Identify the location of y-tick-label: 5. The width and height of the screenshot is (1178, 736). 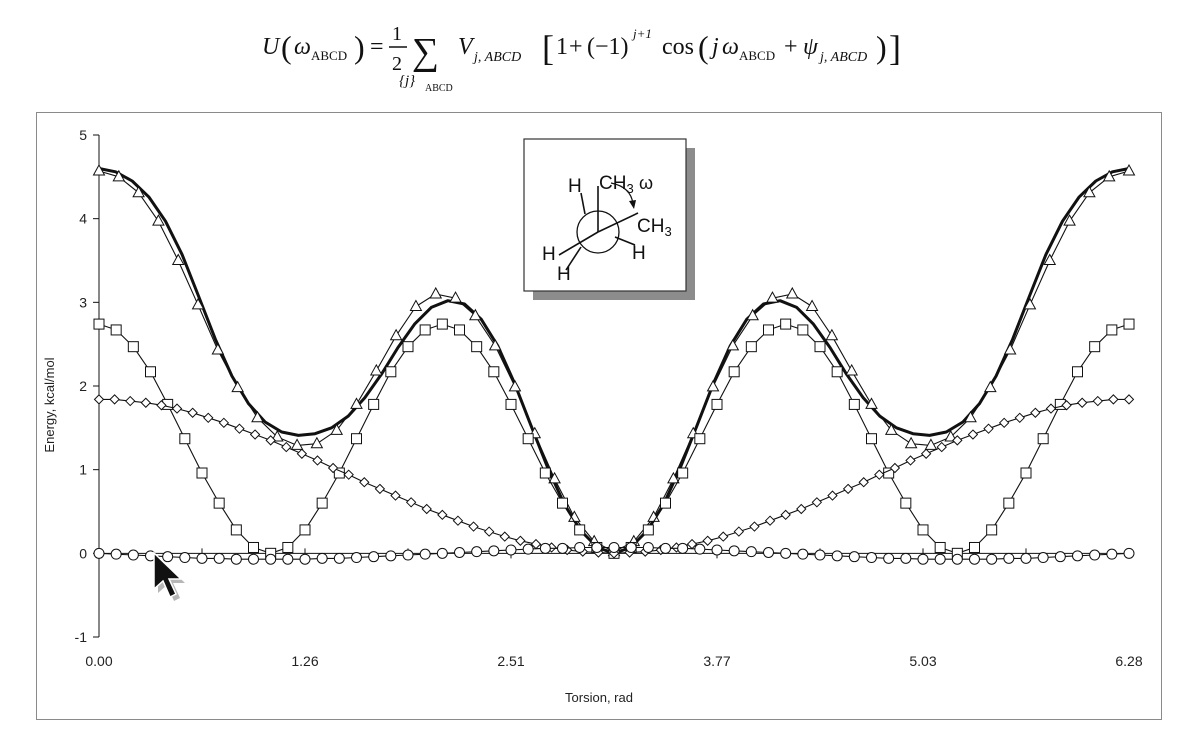
(83, 135).